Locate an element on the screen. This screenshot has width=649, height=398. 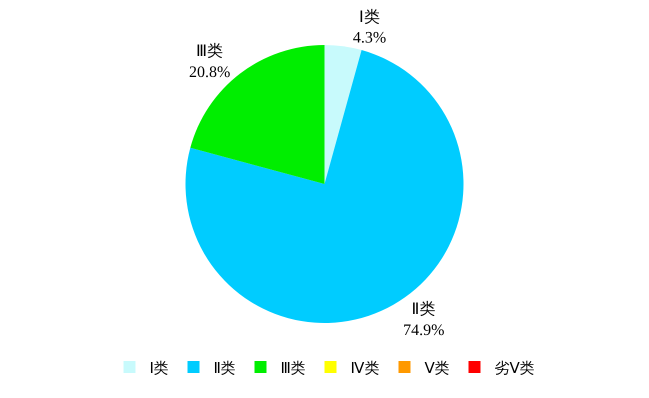
pie-slice is located at coordinates (343, 114).